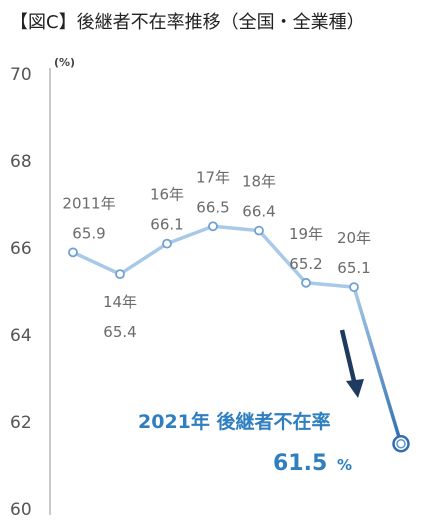  I want to click on highlight-unit: %, so click(344, 465).